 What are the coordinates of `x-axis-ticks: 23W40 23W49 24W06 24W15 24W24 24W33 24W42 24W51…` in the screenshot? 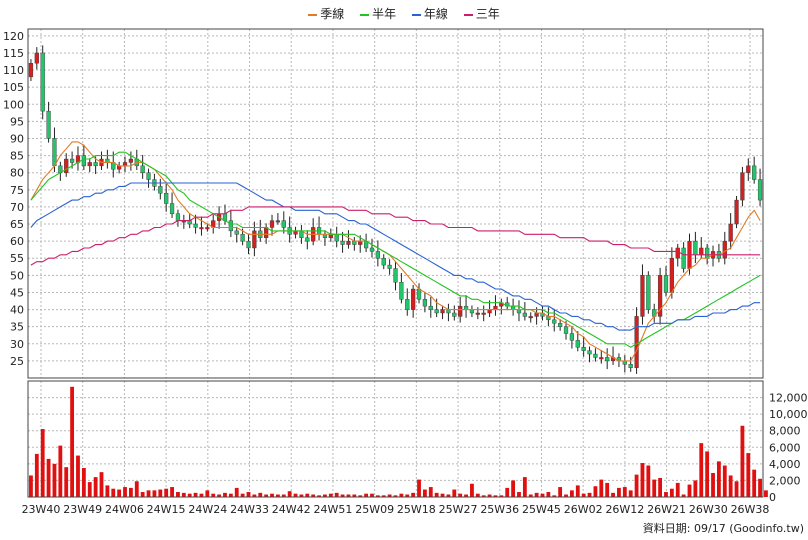 It's located at (396, 509).